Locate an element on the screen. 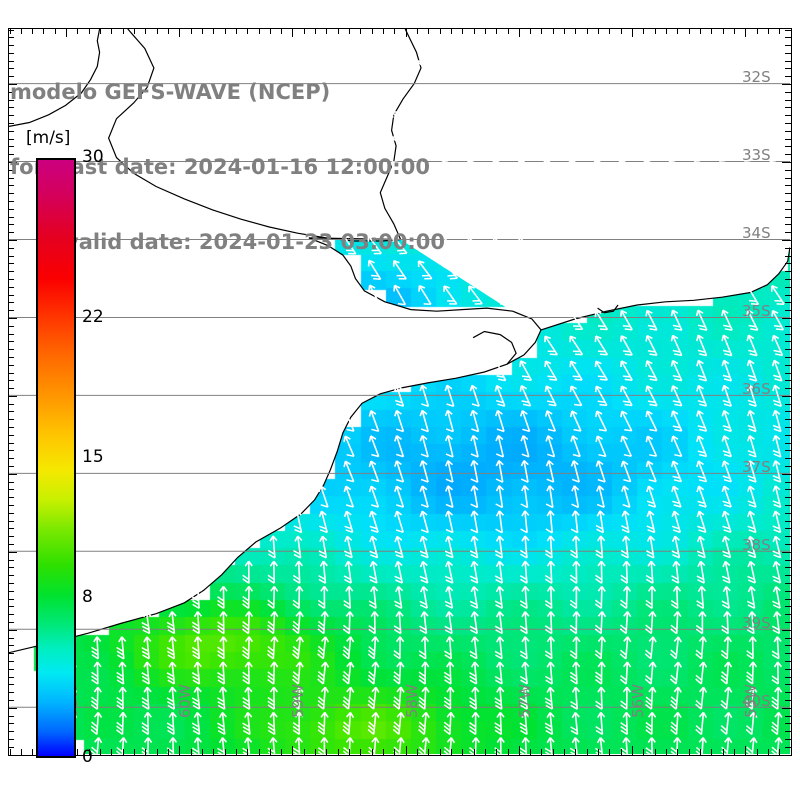 Image resolution: width=800 pixels, height=800 pixels. coastline-samborombon-bay is located at coordinates (494, 347).